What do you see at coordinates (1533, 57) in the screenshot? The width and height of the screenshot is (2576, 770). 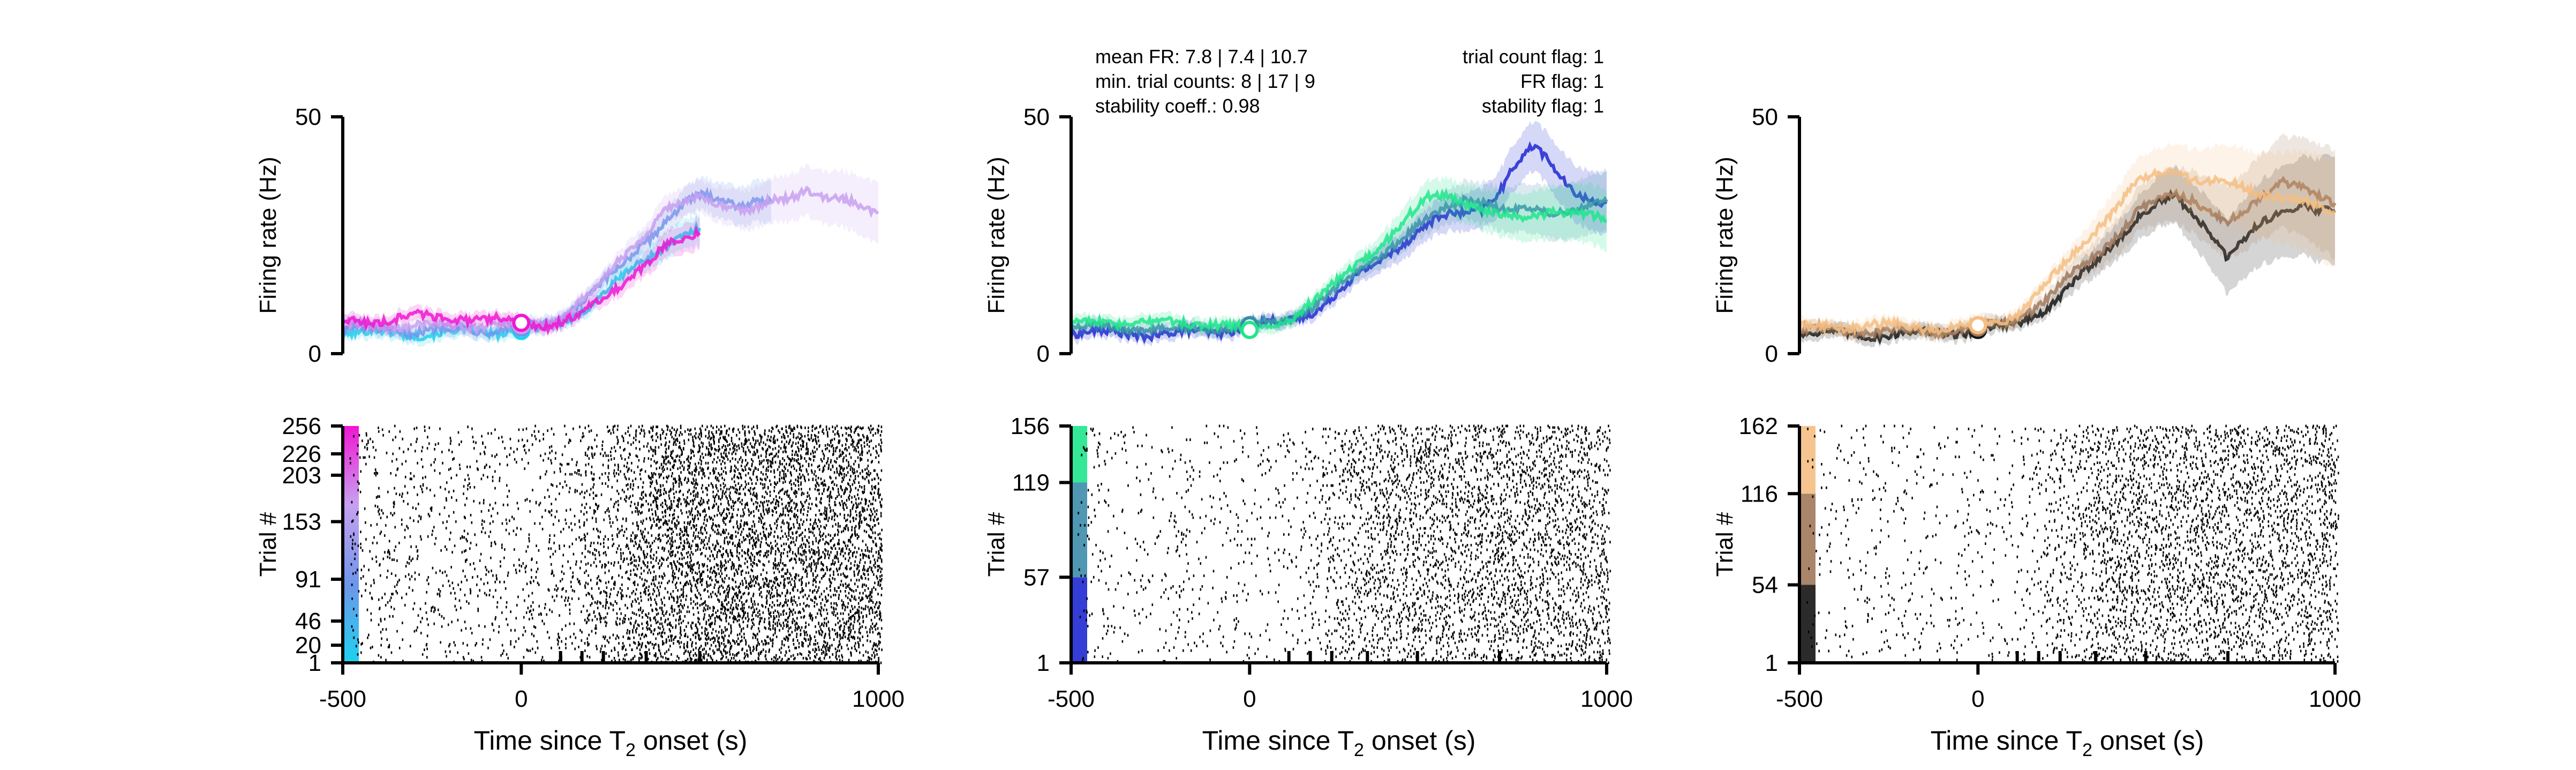 I see `stats-right-line: trial count flag: 1` at bounding box center [1533, 57].